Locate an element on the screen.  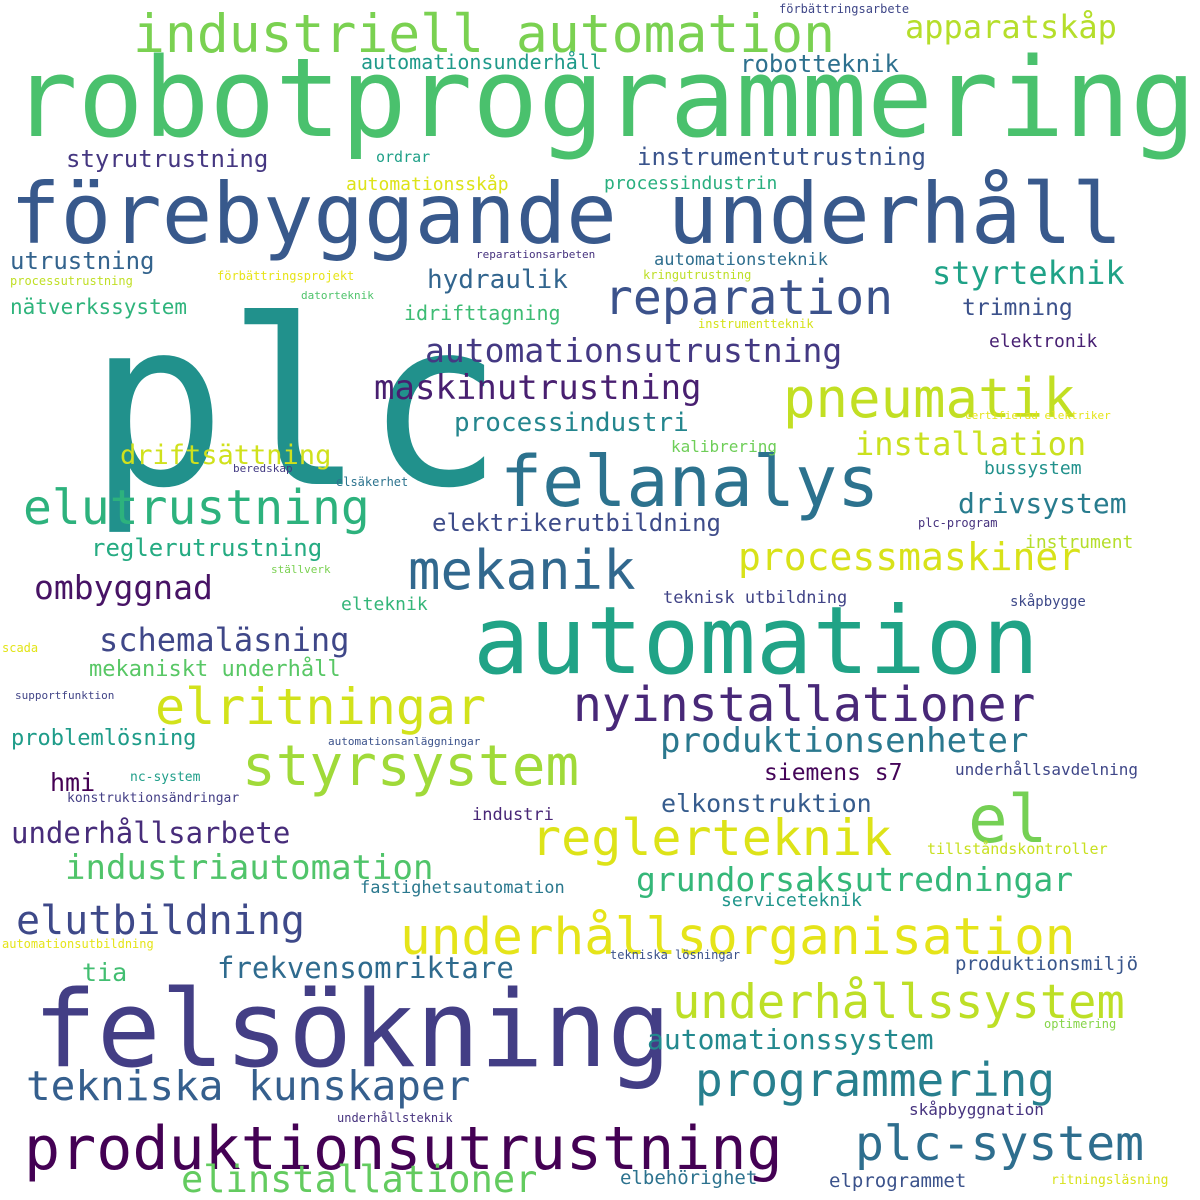
word-programmering: programmering is located at coordinates (875, 1080).